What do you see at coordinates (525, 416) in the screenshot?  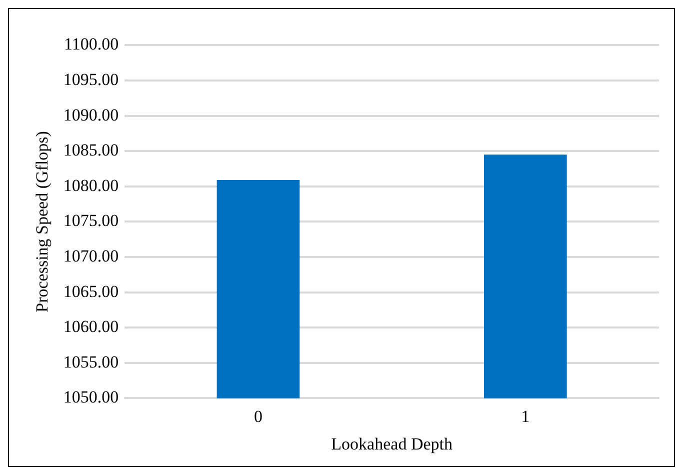 I see `x-tick-label: 1` at bounding box center [525, 416].